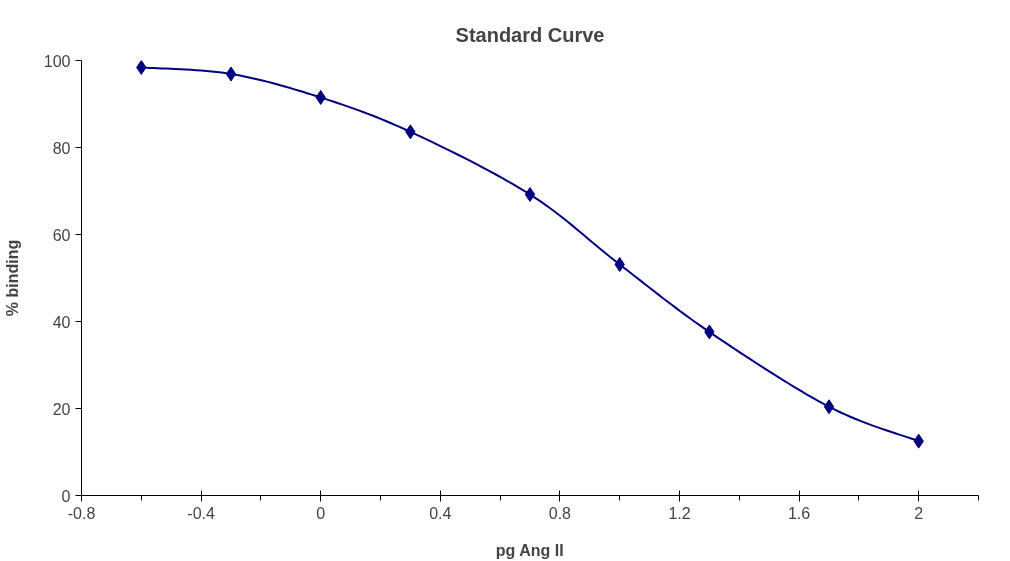 The image size is (1010, 561). I want to click on x-tick-label: 1.6, so click(799, 513).